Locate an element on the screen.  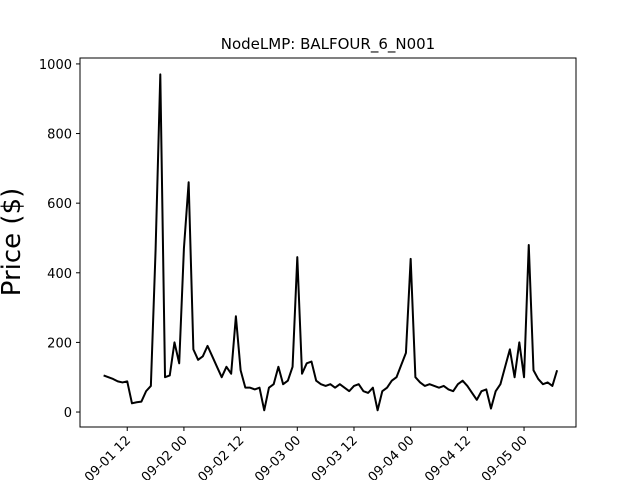
y-tick-label: 600 is located at coordinates (59, 204).